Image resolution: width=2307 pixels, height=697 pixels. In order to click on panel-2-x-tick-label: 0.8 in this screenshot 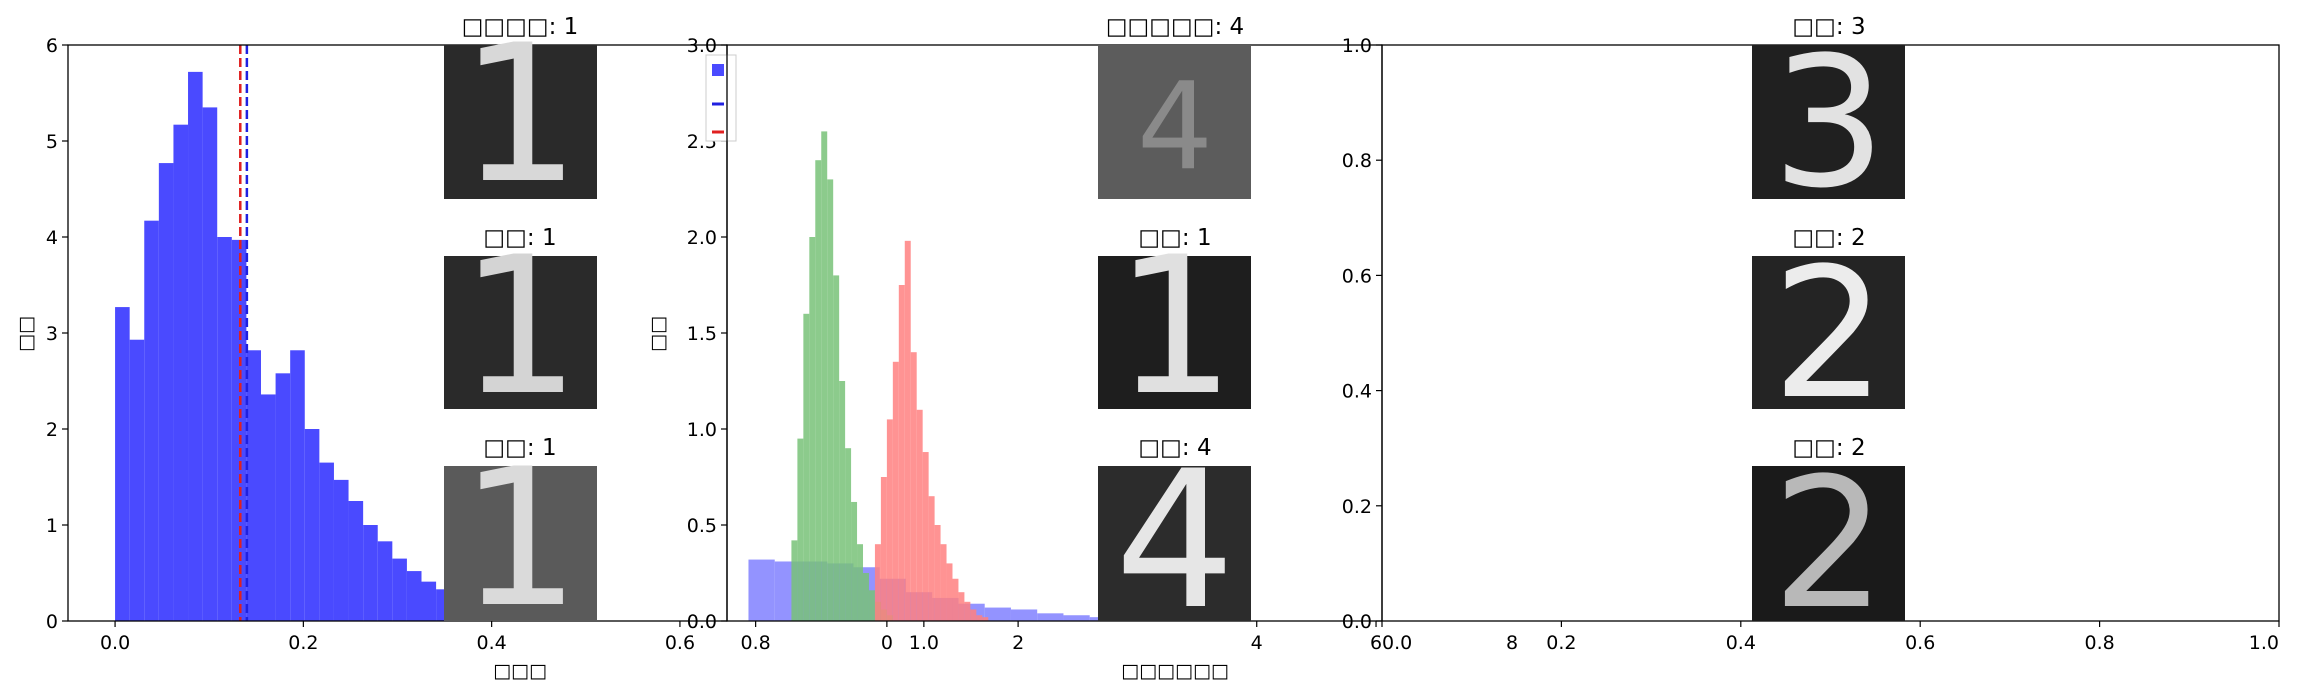, I will do `click(756, 643)`.